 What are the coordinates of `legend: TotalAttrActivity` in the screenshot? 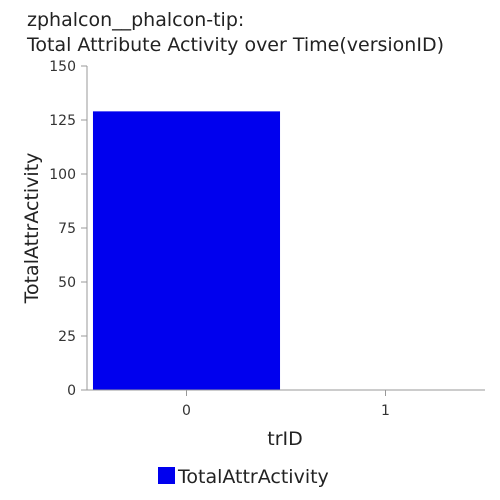 It's located at (243, 477).